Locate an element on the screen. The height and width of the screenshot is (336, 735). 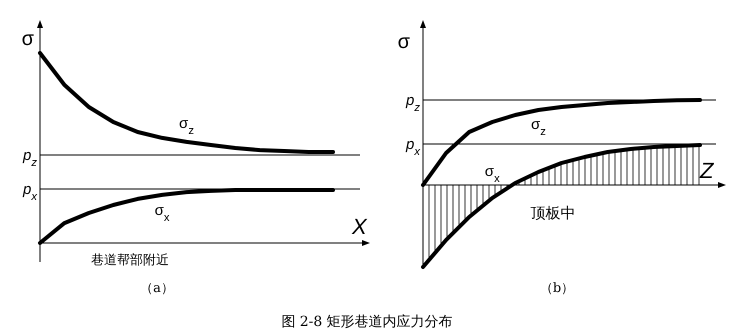
caption: 图 2-8 矩形巷道内应力分布 is located at coordinates (367, 322).